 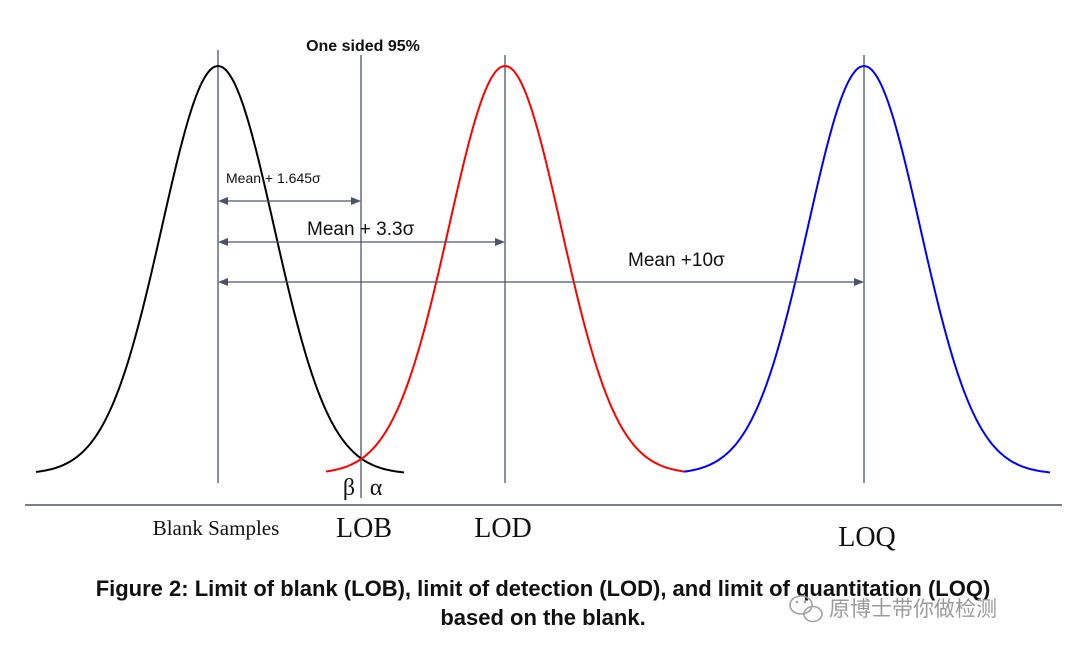 I want to click on one-sided-label: One sided 95%, so click(x=363, y=46).